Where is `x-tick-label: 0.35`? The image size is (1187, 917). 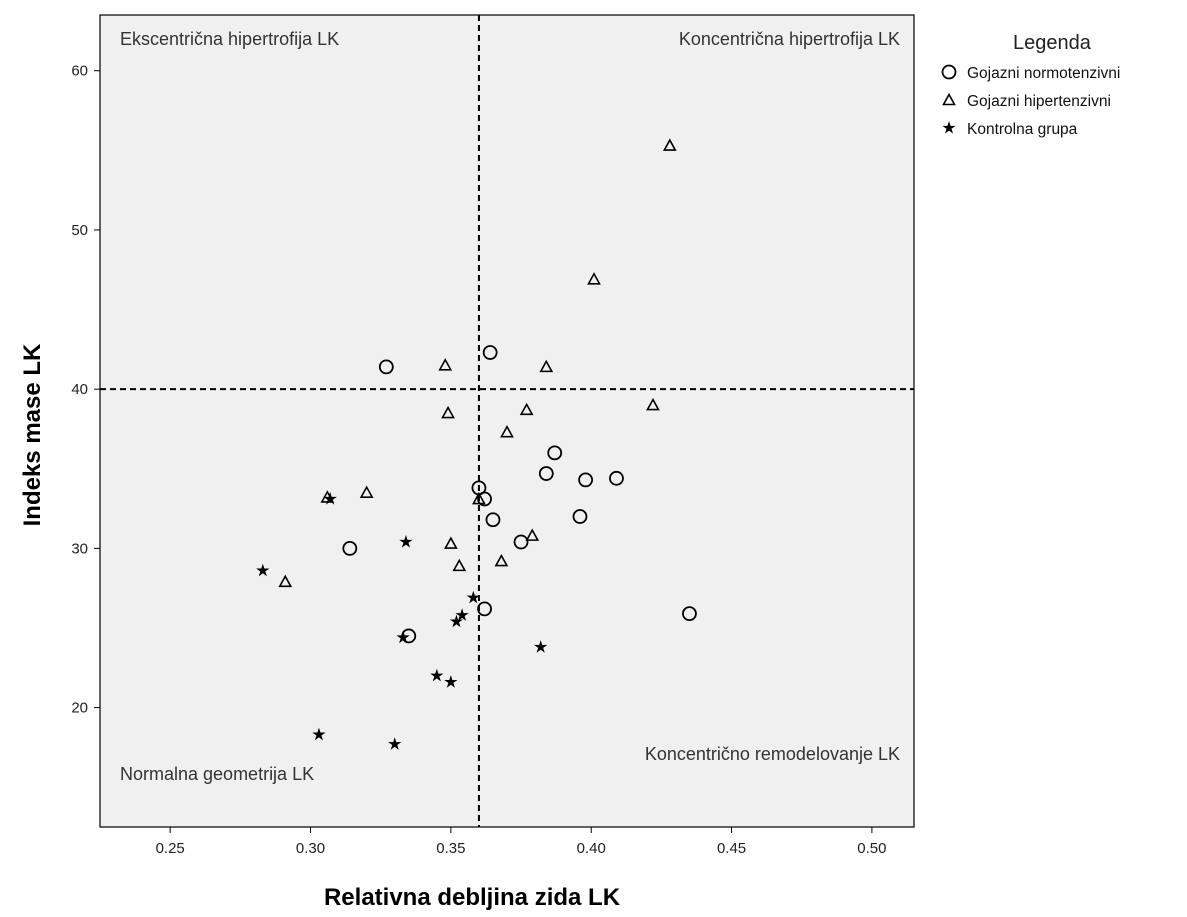 x-tick-label: 0.35 is located at coordinates (450, 848).